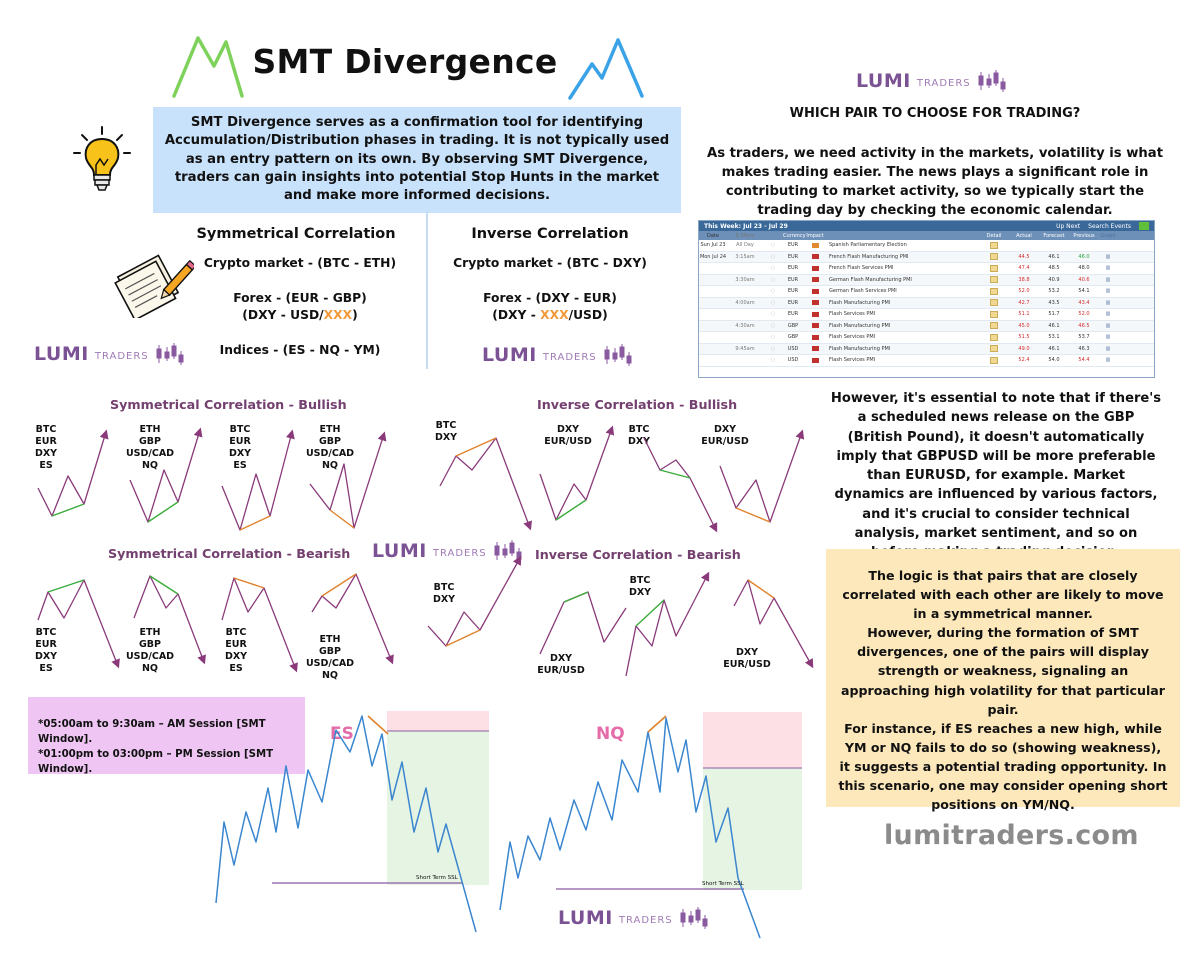 This screenshot has width=1200, height=963. Describe the element at coordinates (557, 355) in the screenshot. I see `logo-mid: LUMI TRADERS` at that location.